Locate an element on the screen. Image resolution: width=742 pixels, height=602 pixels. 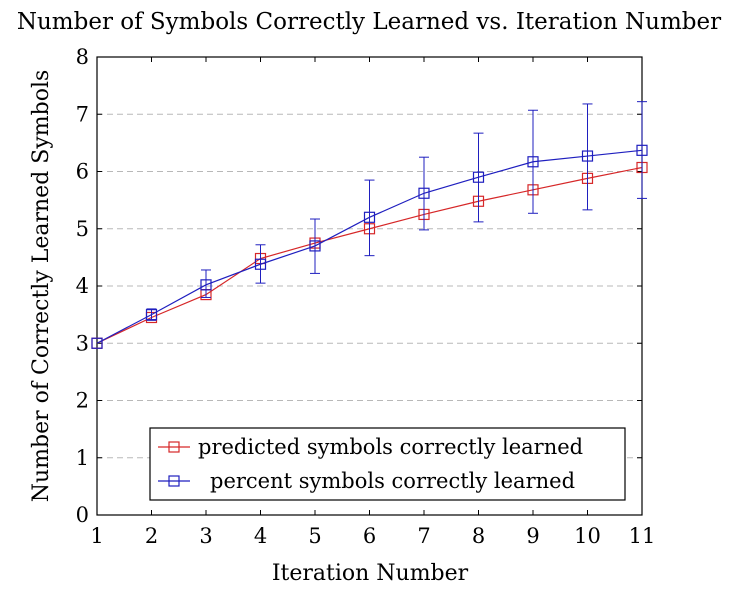
x-tick-label: 10 is located at coordinates (587, 536).